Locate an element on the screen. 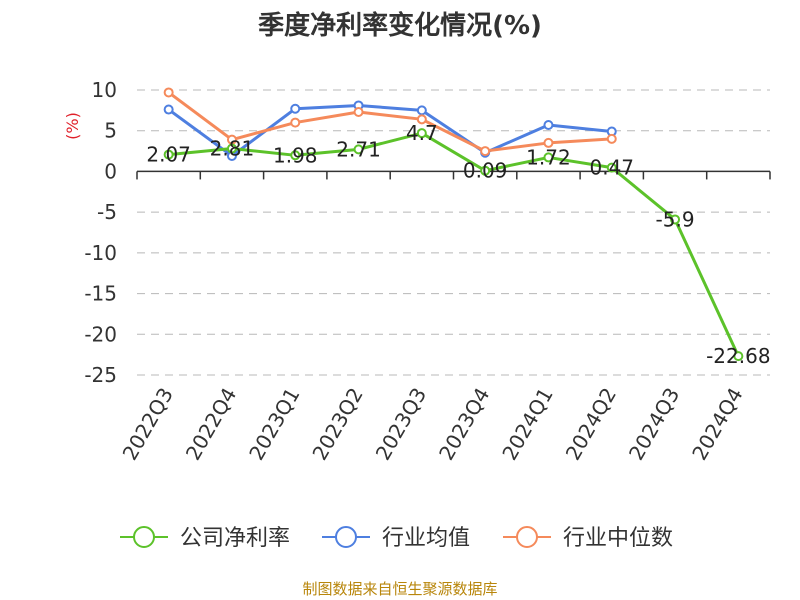  x-tick-label: 2024Q3 is located at coordinates (654, 424).